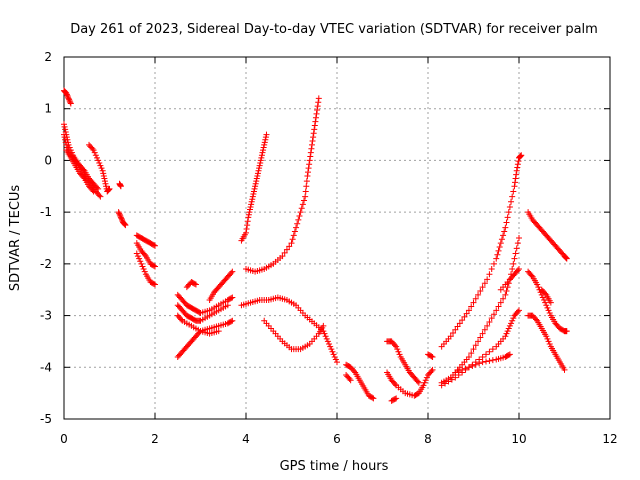 The height and width of the screenshot is (480, 640). I want to click on y-tick-label: -5, so click(46, 419).